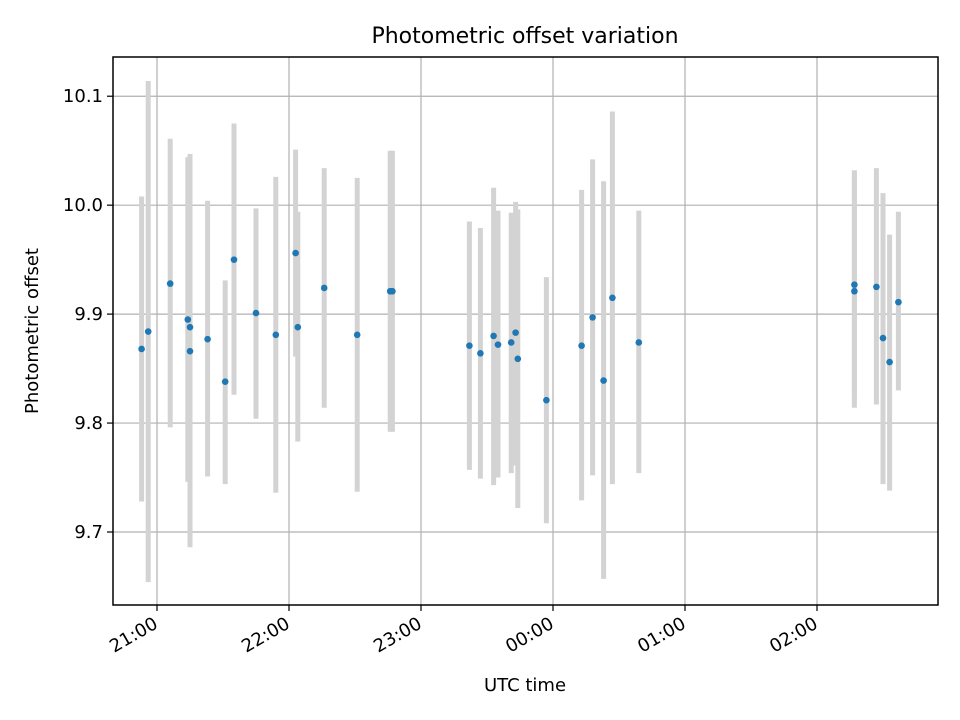 Image resolution: width=960 pixels, height=720 pixels. I want to click on chart-title: Photometric offset variation, so click(524, 36).